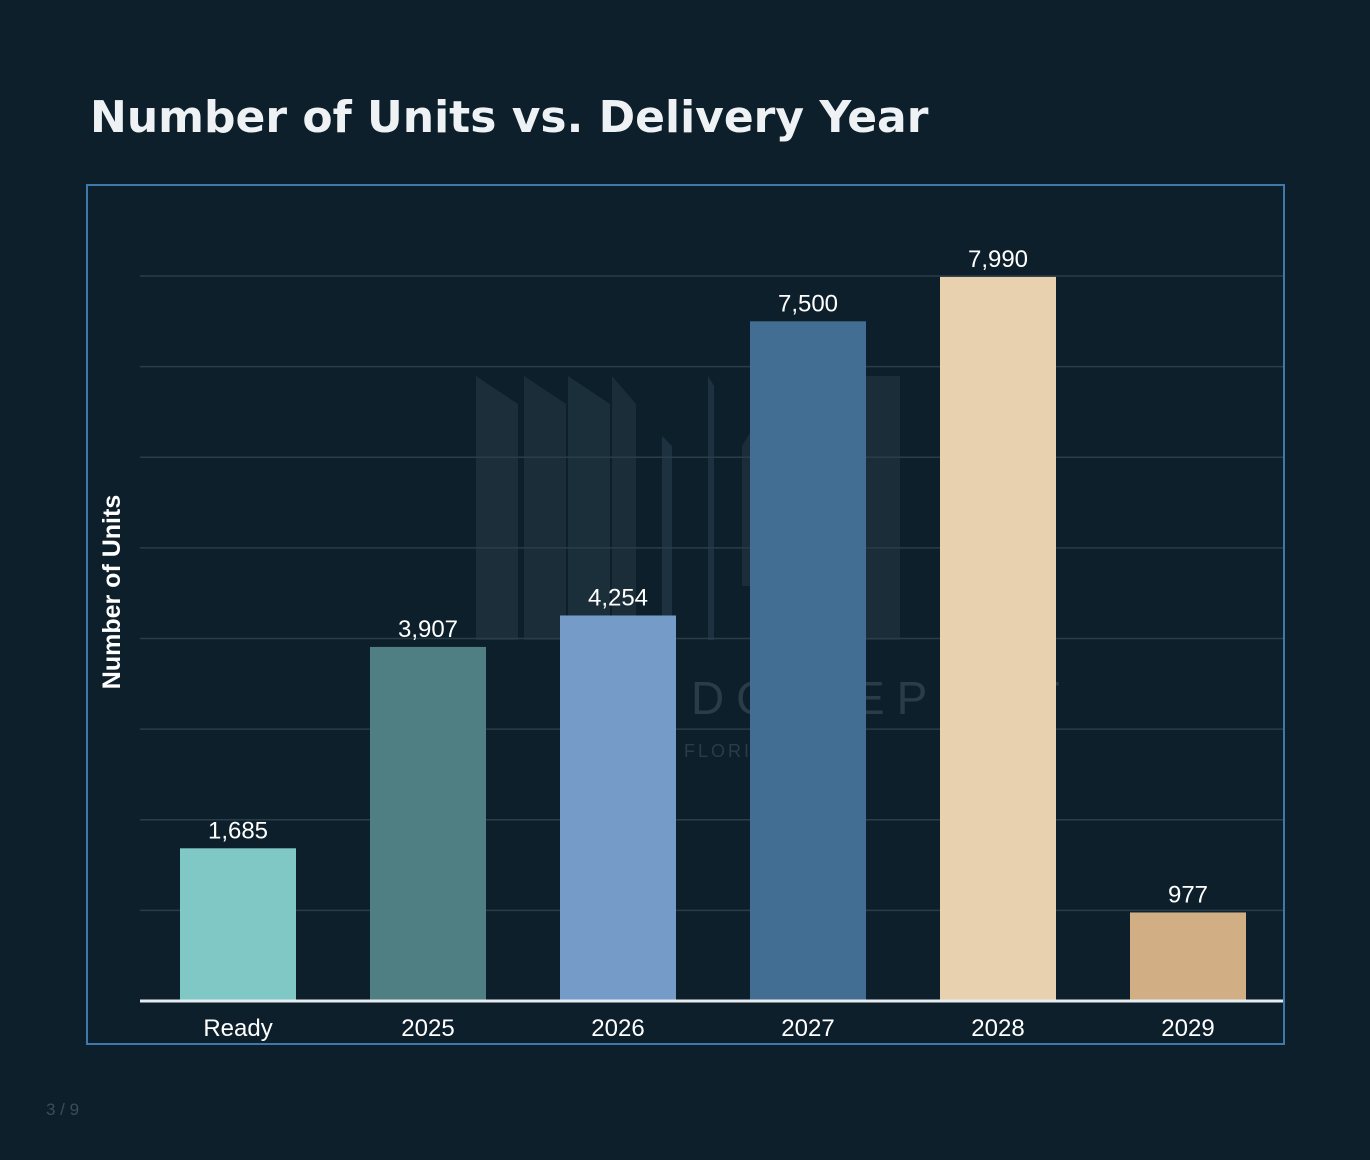 The width and height of the screenshot is (1370, 1160). What do you see at coordinates (63, 1109) in the screenshot?
I see `page-indicator: 3 / 9` at bounding box center [63, 1109].